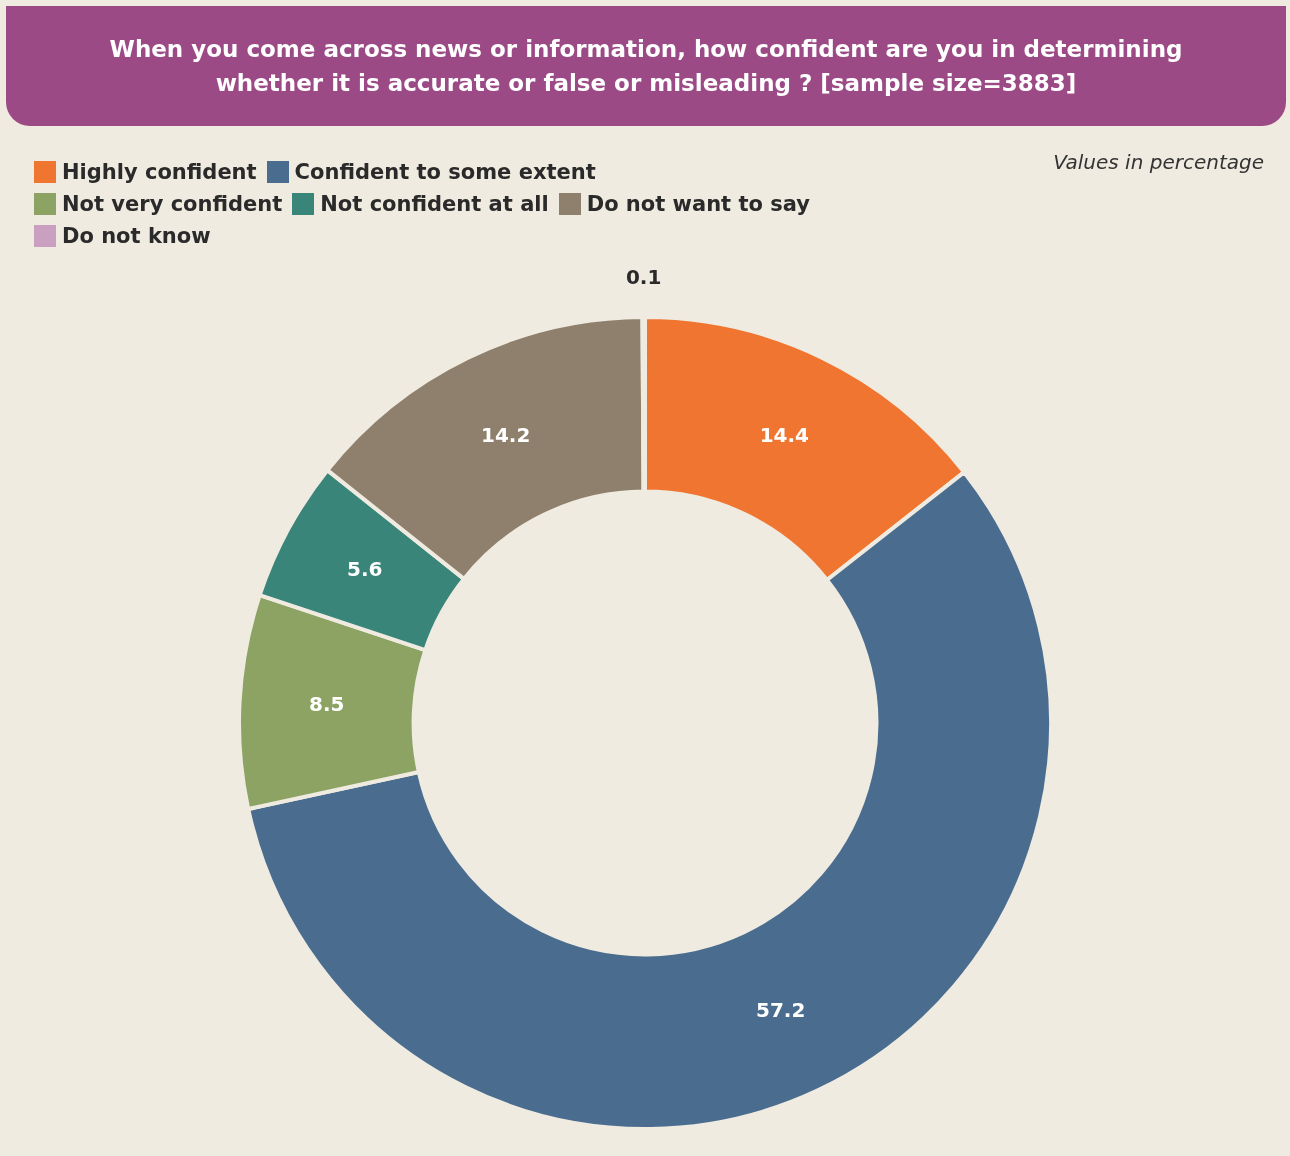 The width and height of the screenshot is (1290, 1156). I want to click on data-label: 57.2, so click(781, 1009).